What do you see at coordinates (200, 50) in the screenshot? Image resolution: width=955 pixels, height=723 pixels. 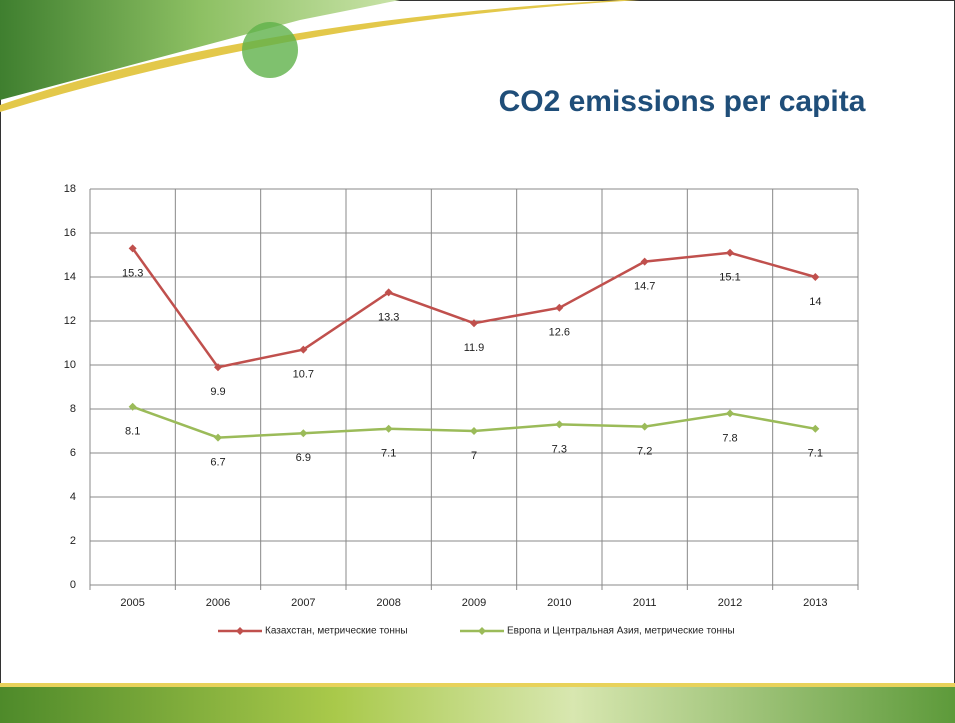 I see `header-banner` at bounding box center [200, 50].